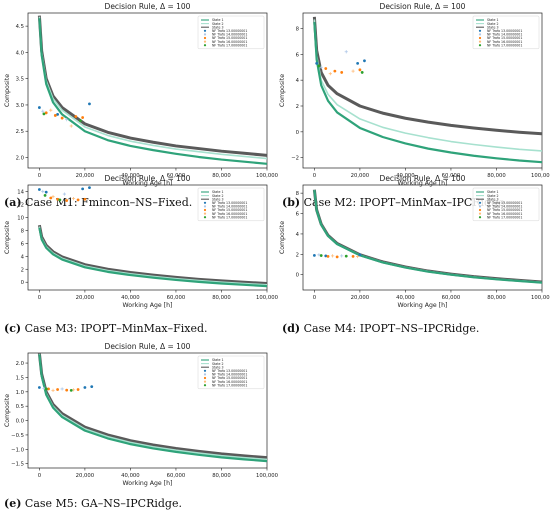  What do you see at coordinates (492, 199) in the screenshot?
I see `legend-label: State 3` at bounding box center [492, 199].